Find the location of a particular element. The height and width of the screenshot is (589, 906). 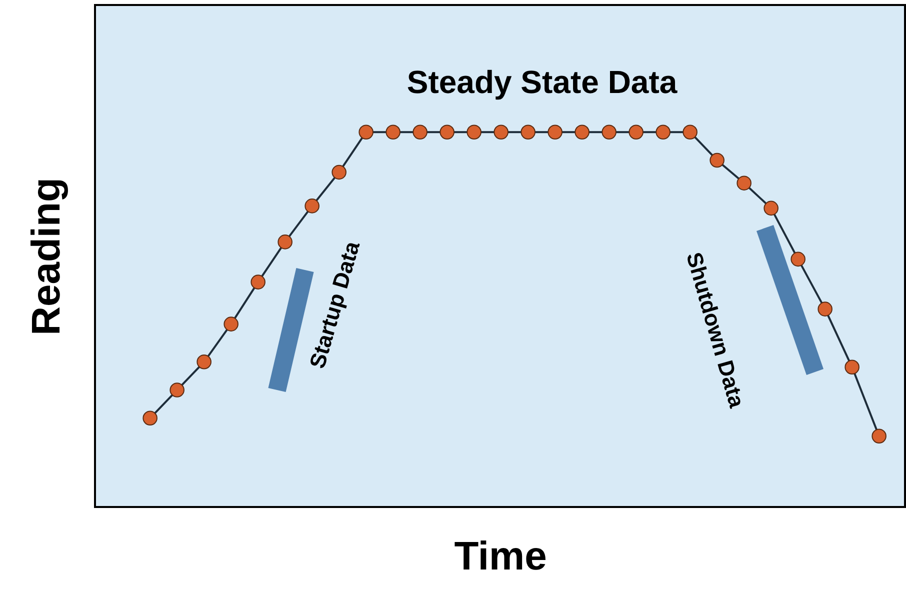

y-axis-title: Reading is located at coordinates (46, 257).